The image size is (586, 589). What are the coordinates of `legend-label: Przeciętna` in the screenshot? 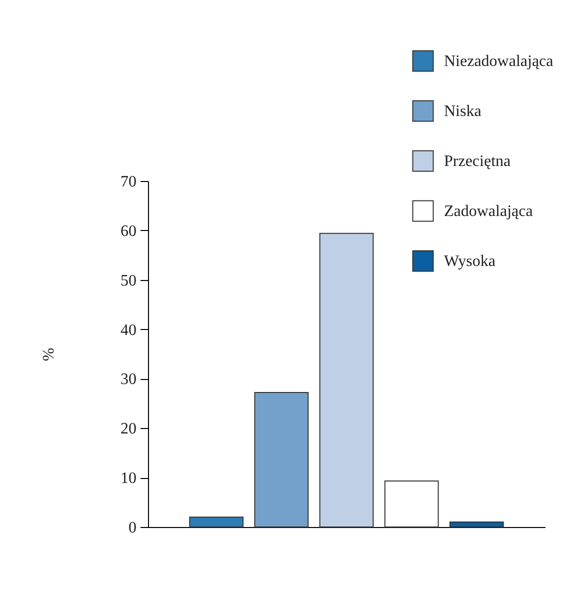 It's located at (477, 161).